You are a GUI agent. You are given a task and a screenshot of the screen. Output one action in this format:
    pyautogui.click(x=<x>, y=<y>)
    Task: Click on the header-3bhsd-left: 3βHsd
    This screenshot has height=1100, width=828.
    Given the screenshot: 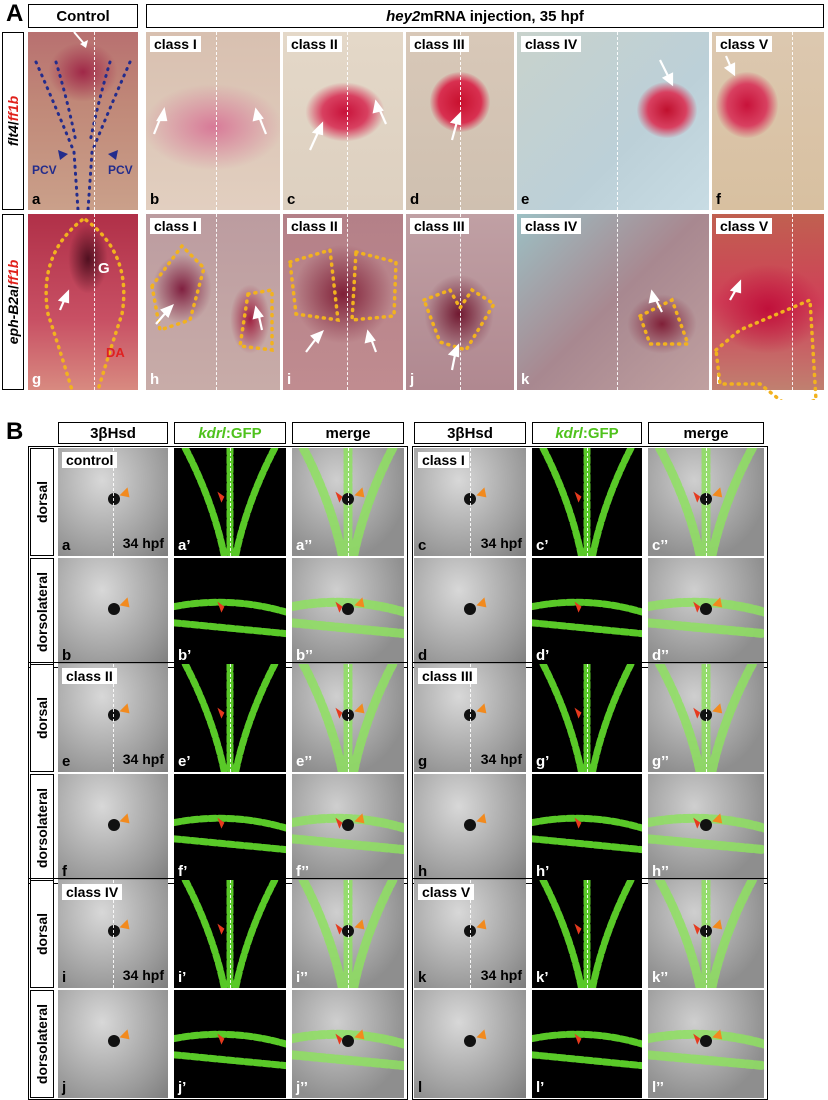 What is the action you would take?
    pyautogui.click(x=113, y=433)
    